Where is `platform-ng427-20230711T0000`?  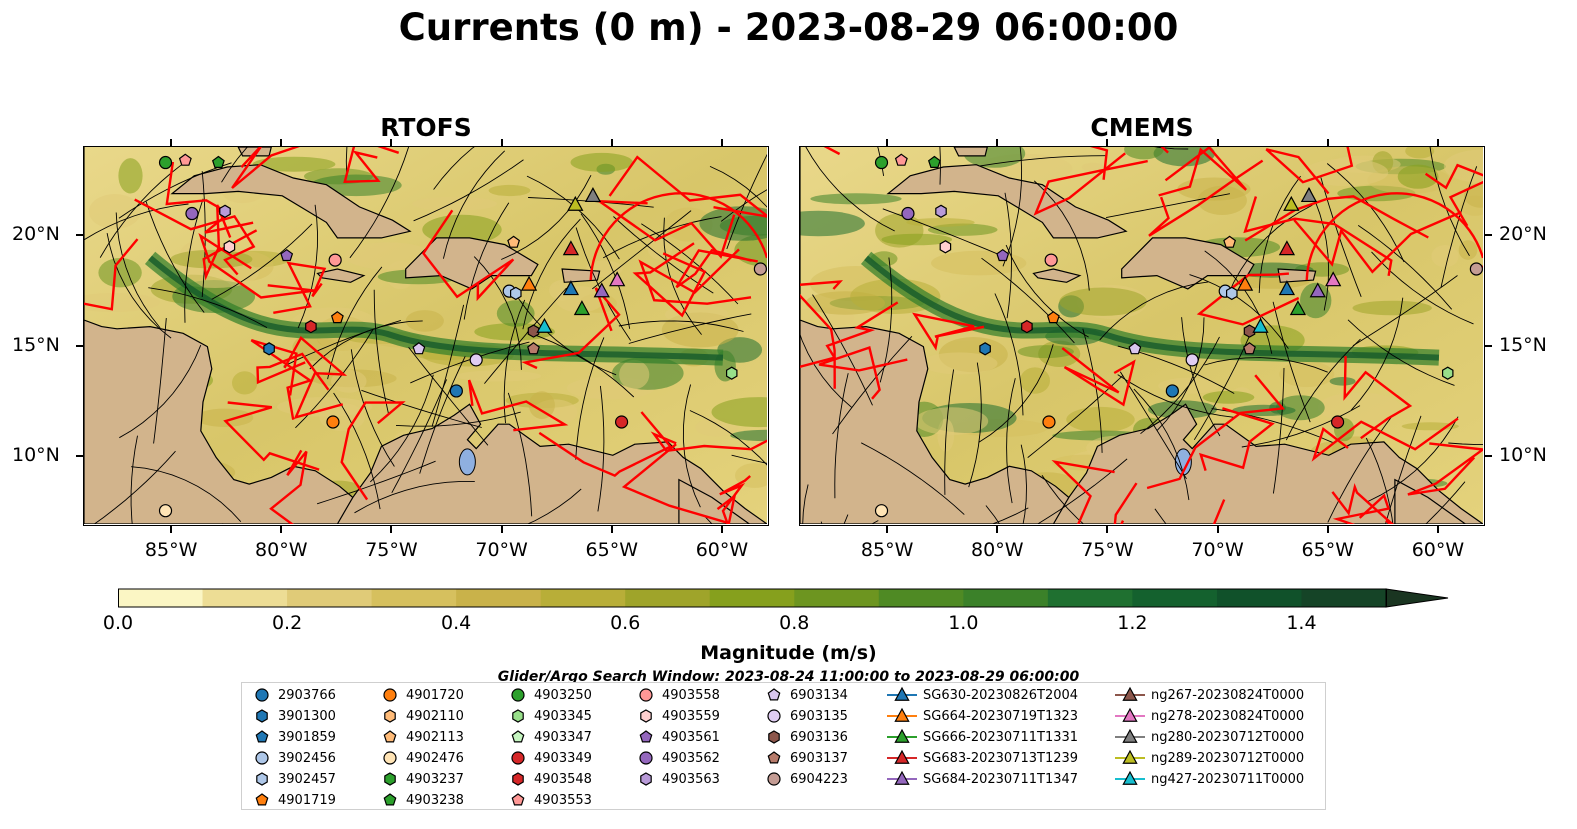
platform-ng427-20230711T0000 is located at coordinates (544, 325).